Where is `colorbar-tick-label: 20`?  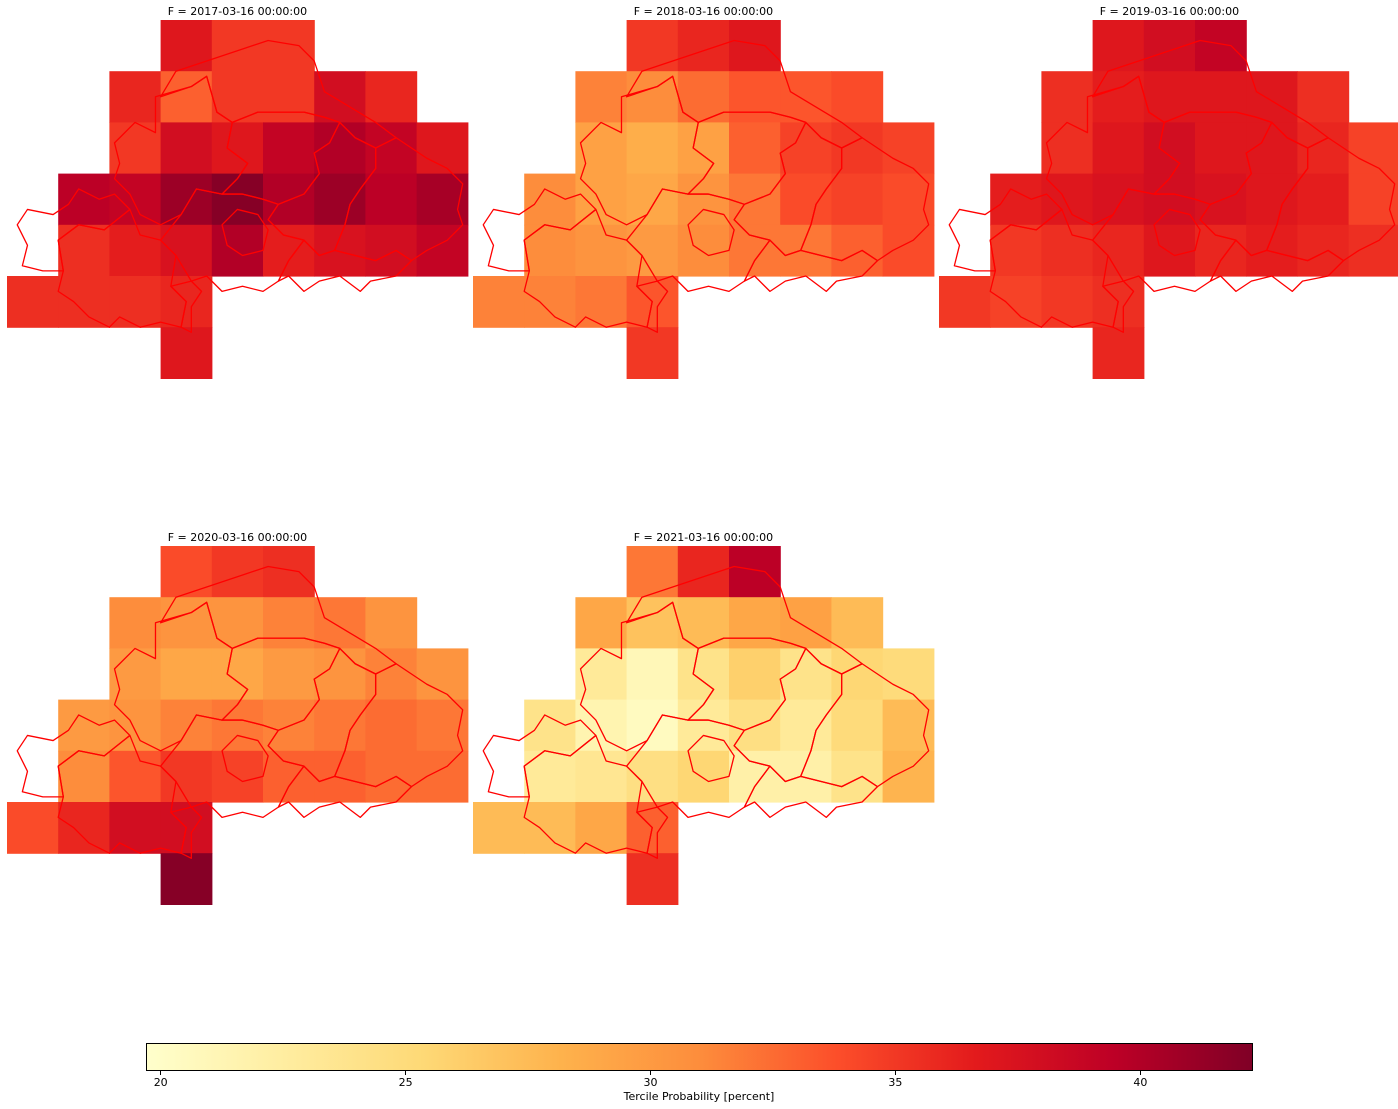 colorbar-tick-label: 20 is located at coordinates (160, 1082).